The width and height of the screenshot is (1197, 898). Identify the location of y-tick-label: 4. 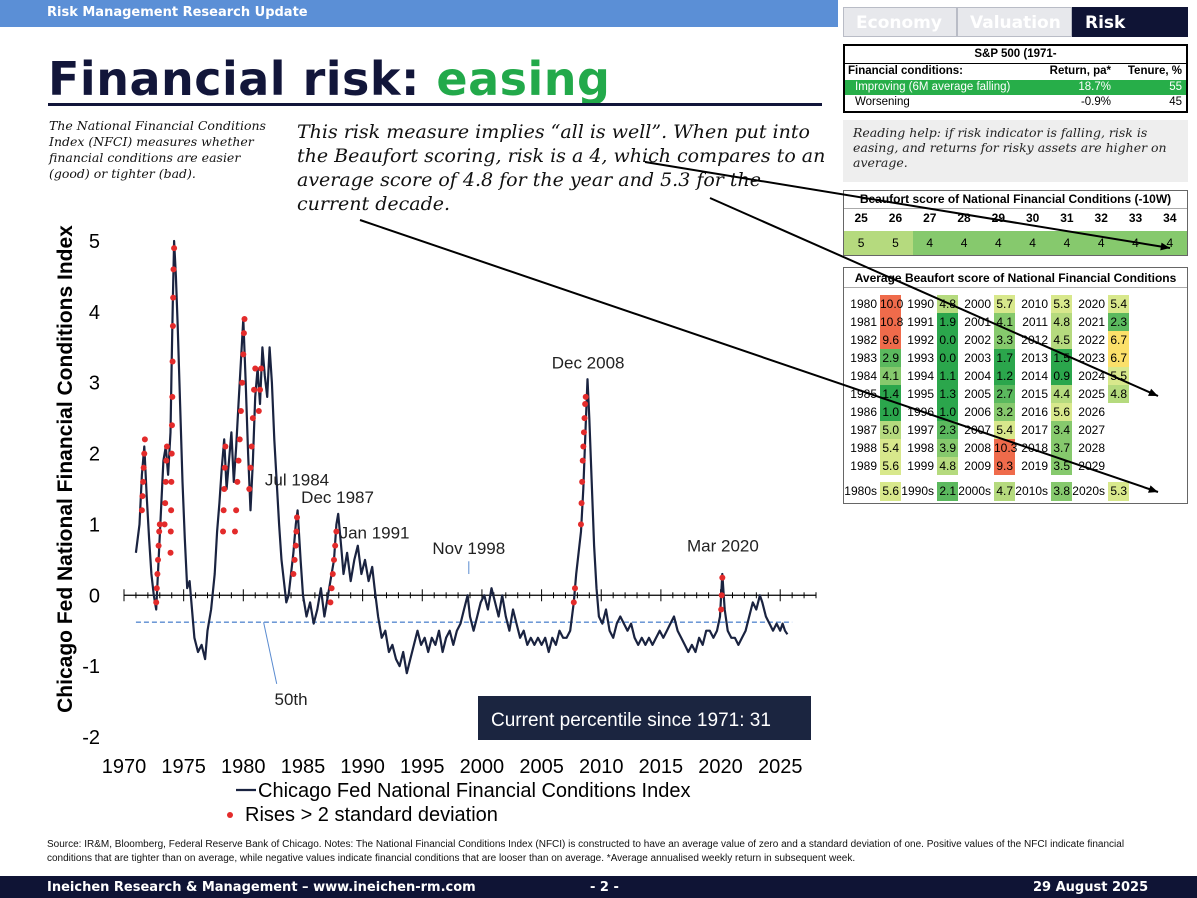
(94, 313).